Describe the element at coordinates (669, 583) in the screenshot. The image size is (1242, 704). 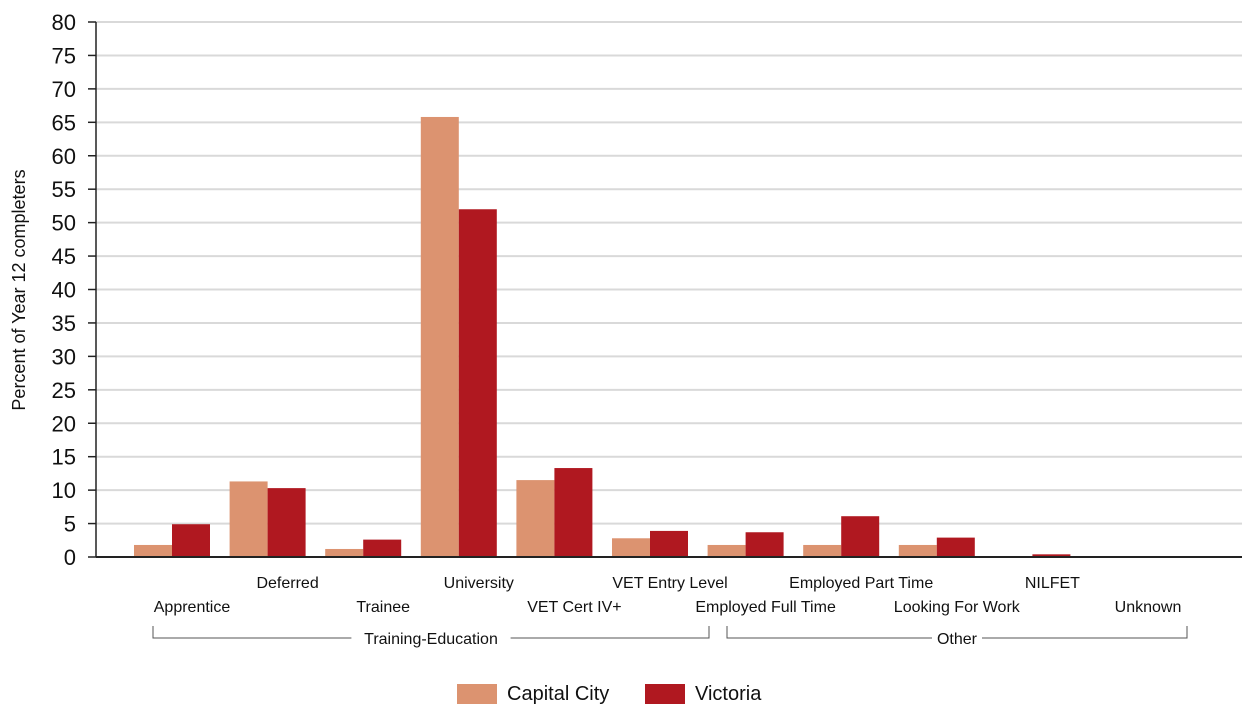
I see `category-label: VET Entry Level` at that location.